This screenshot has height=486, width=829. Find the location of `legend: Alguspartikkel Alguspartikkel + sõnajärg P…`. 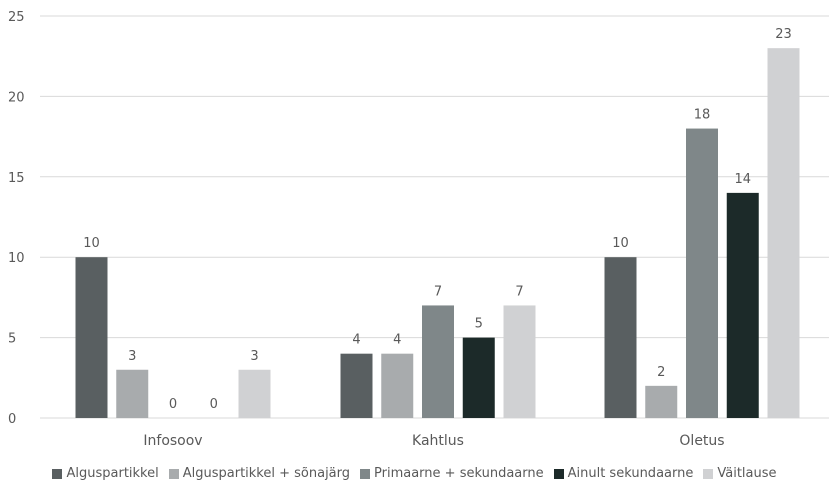

legend: Alguspartikkel Alguspartikkel + sõnajärg P… is located at coordinates (414, 473).